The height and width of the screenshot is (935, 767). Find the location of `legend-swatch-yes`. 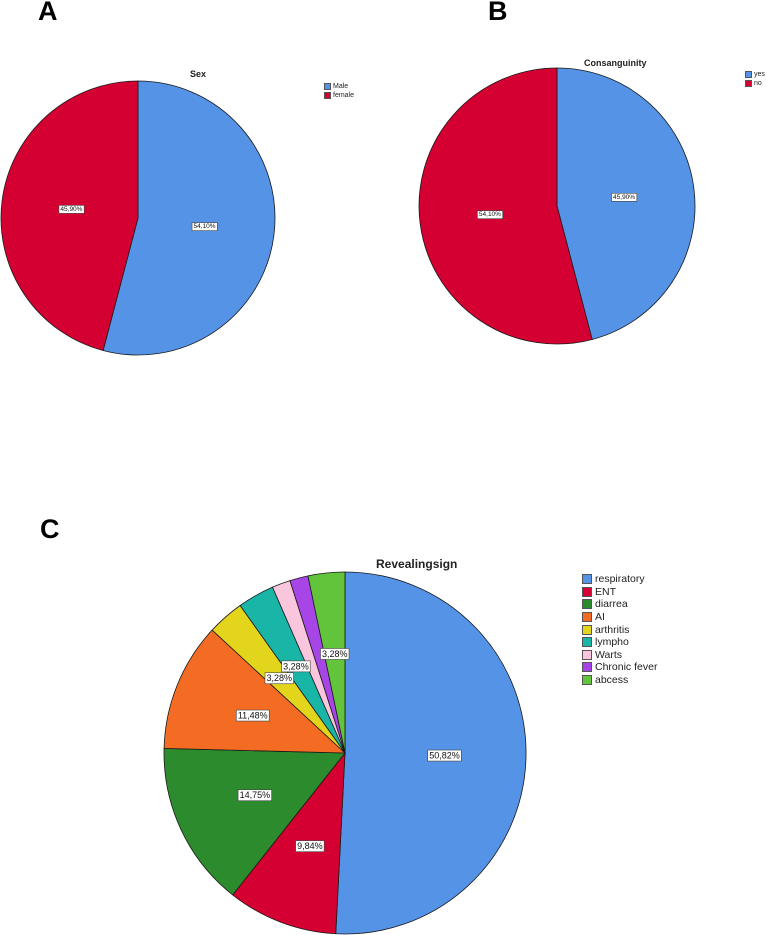

legend-swatch-yes is located at coordinates (748, 74).